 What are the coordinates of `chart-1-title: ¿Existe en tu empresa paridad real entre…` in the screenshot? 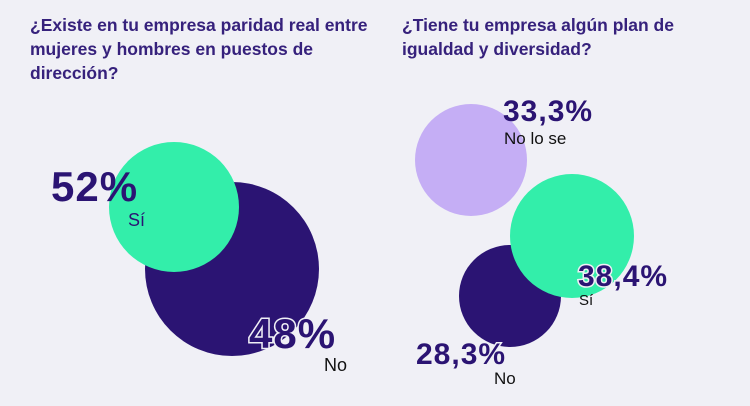 It's located at (199, 49).